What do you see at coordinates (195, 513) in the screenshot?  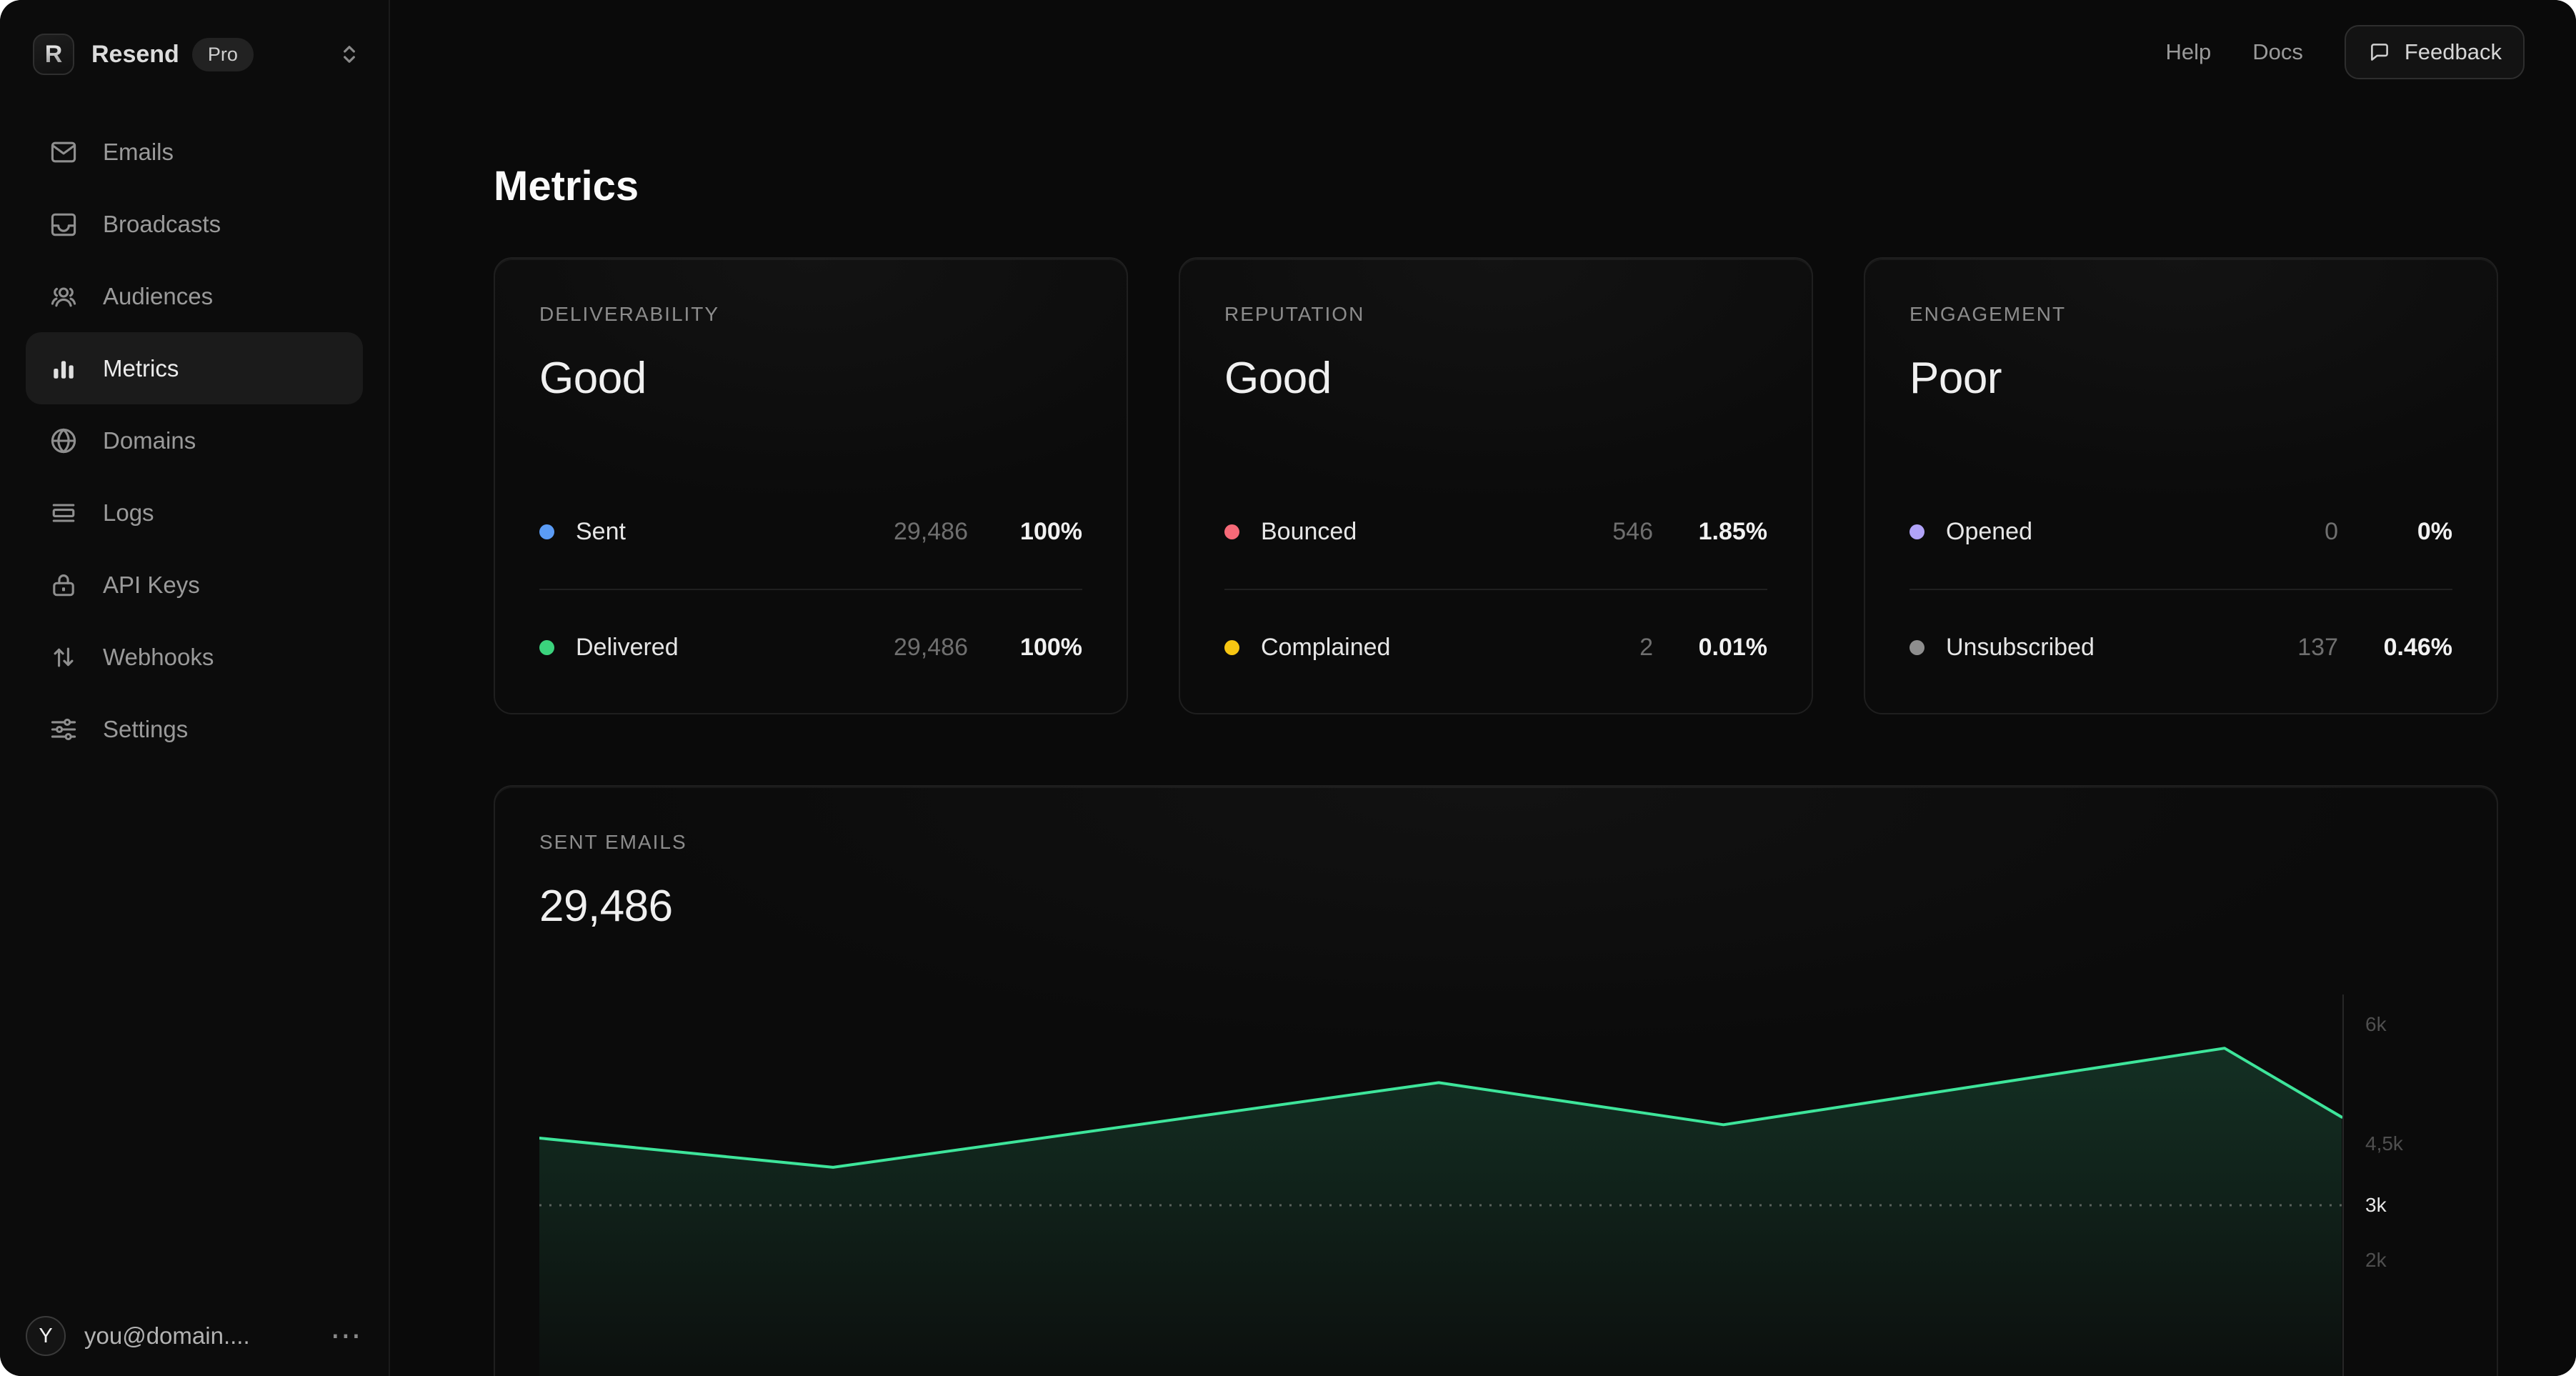 I see `sidebar-item-logs: Logs` at bounding box center [195, 513].